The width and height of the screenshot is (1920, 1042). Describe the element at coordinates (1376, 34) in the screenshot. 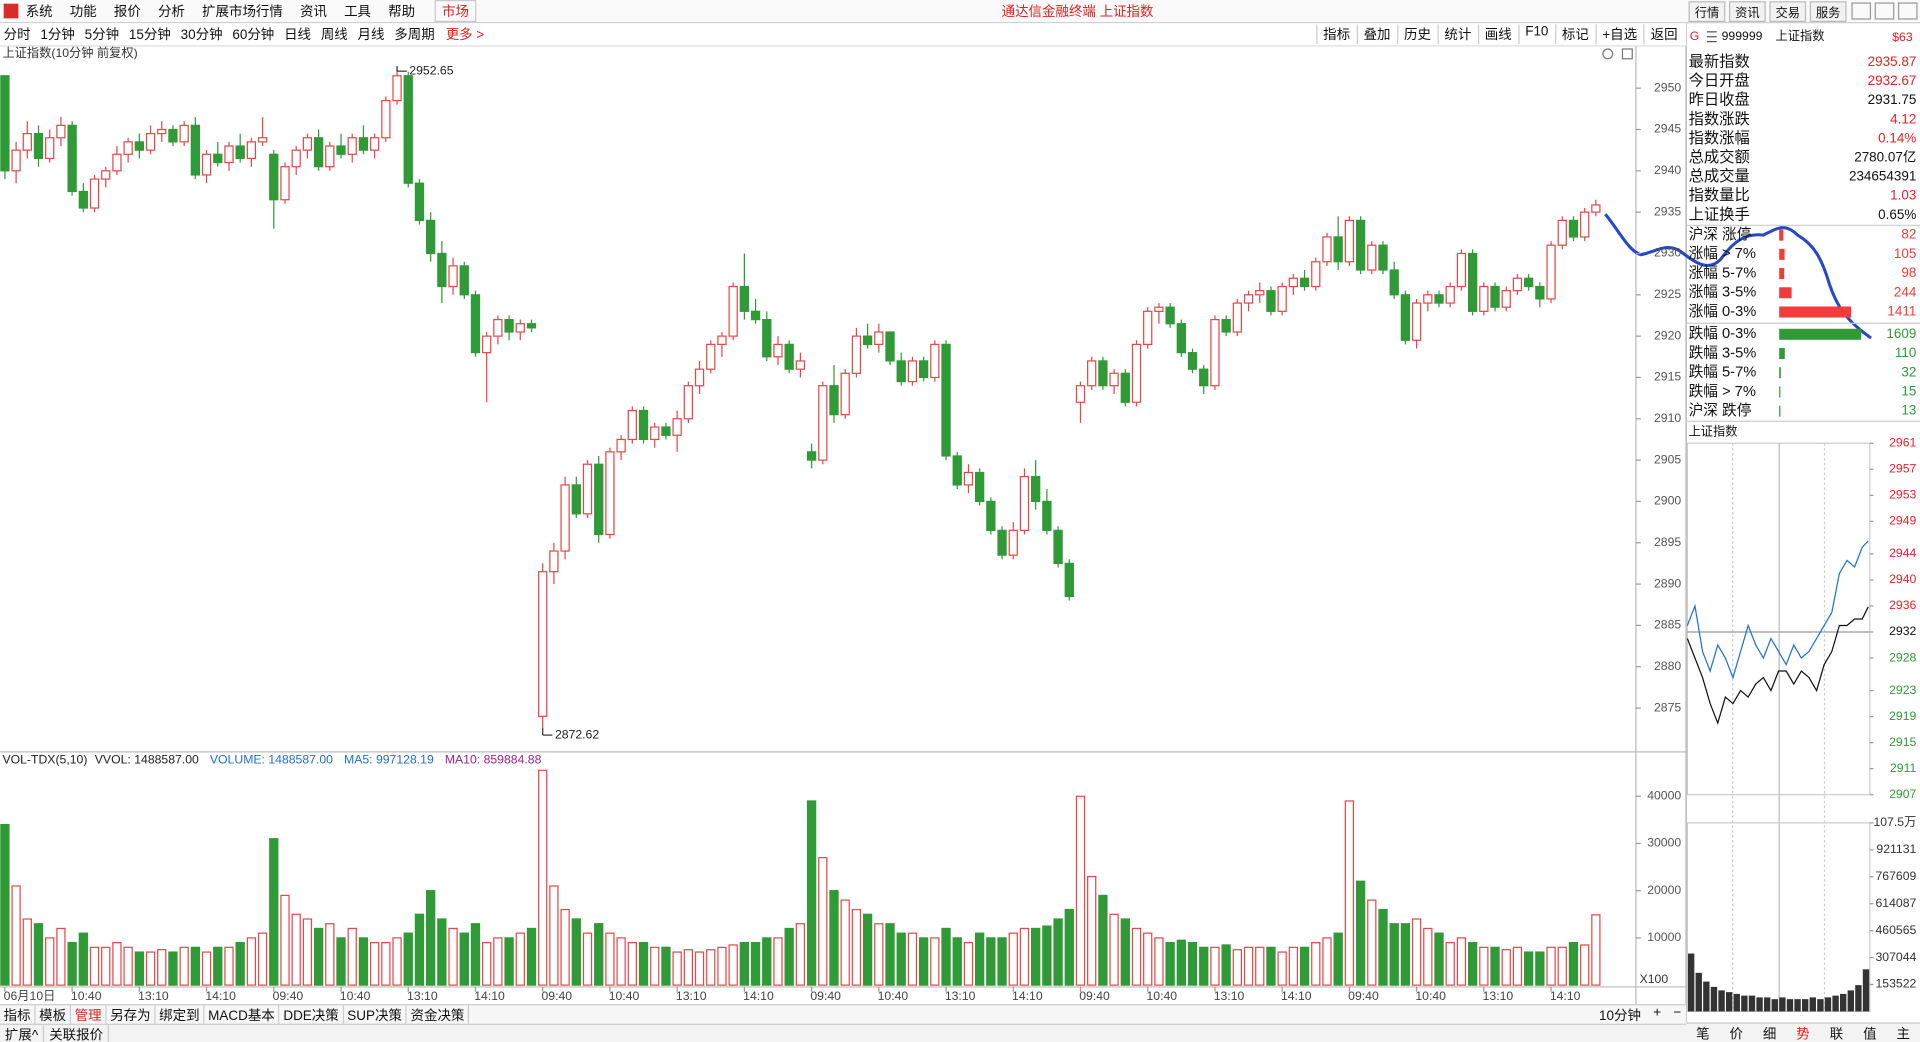

I see `tool-button: 叠加` at that location.